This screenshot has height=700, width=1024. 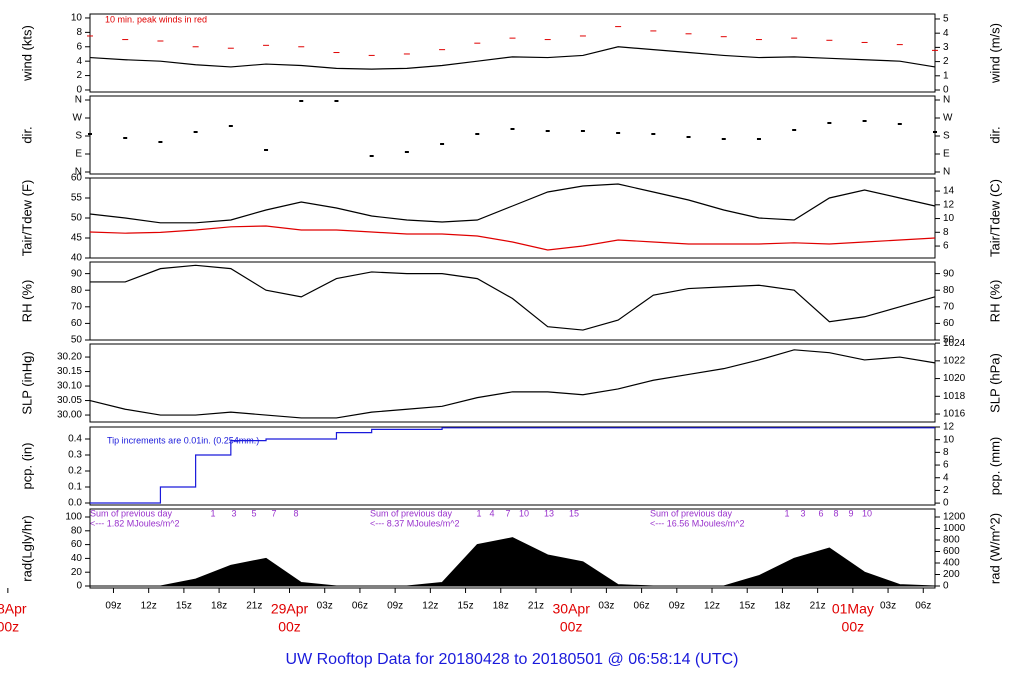 What do you see at coordinates (946, 154) in the screenshot?
I see `y2-tick-label: E` at bounding box center [946, 154].